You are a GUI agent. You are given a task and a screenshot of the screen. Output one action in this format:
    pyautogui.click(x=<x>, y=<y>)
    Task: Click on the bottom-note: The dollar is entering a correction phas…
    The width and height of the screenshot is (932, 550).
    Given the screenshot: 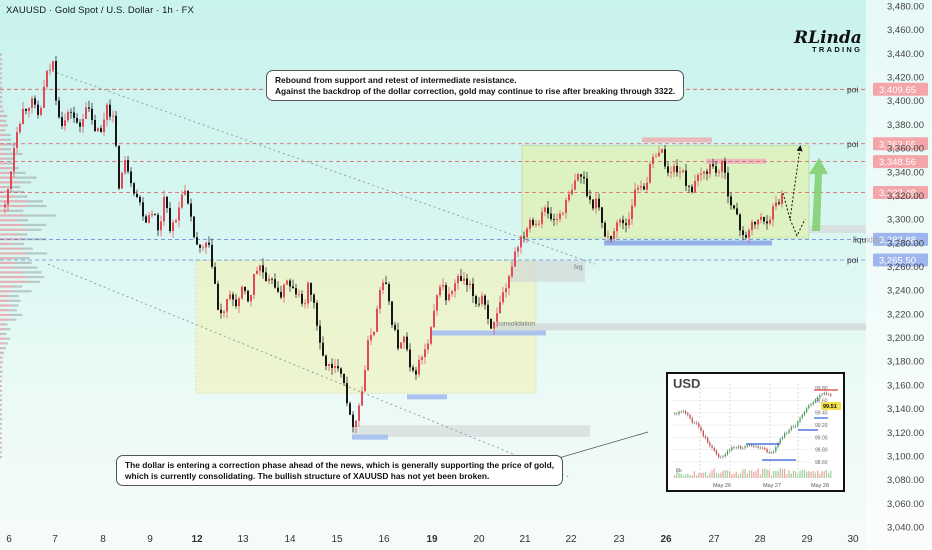 What is the action you would take?
    pyautogui.click(x=340, y=470)
    